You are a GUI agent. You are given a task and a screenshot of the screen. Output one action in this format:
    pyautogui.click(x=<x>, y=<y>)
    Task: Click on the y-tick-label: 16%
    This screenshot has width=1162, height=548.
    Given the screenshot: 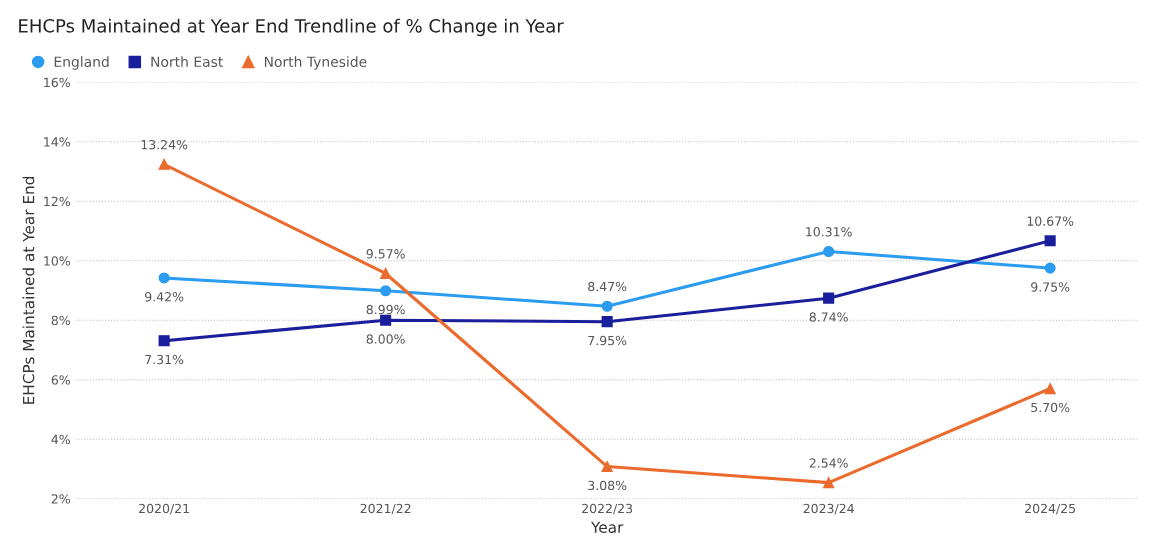 What is the action you would take?
    pyautogui.click(x=57, y=82)
    